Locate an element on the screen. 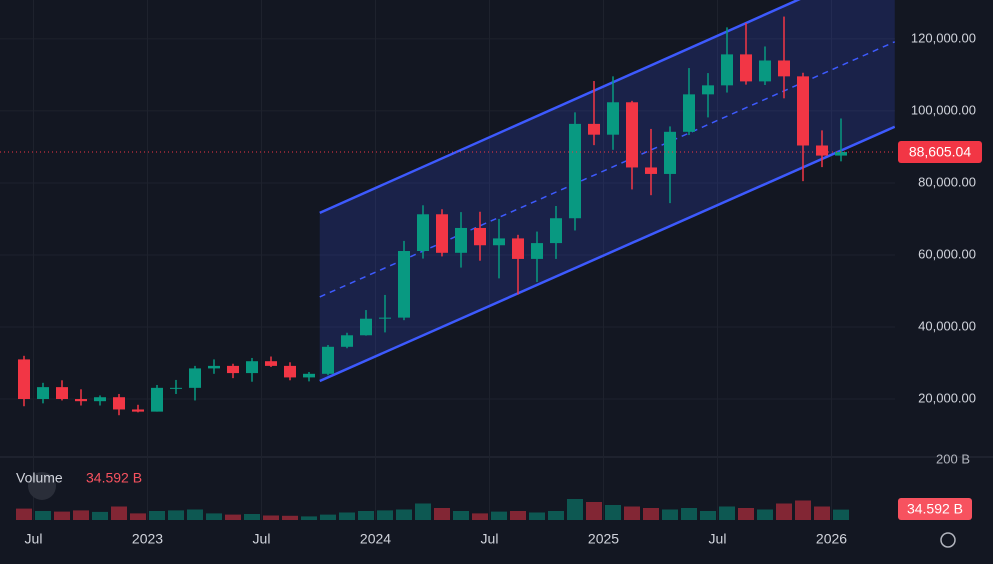 Image resolution: width=993 pixels, height=564 pixels. y-tick-label: 40,000.00 is located at coordinates (947, 325).